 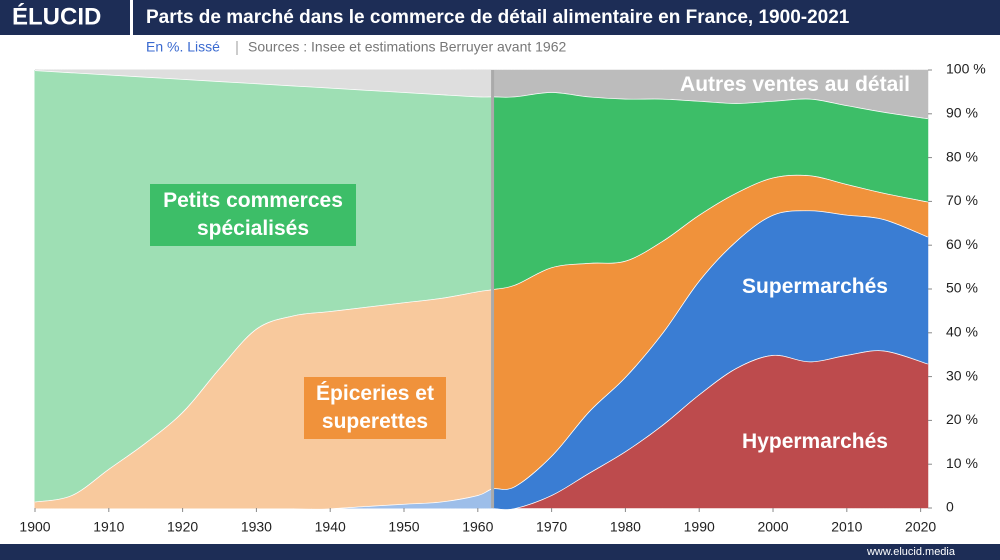 What do you see at coordinates (56, 16) in the screenshot?
I see `brand: ÉLUCID` at bounding box center [56, 16].